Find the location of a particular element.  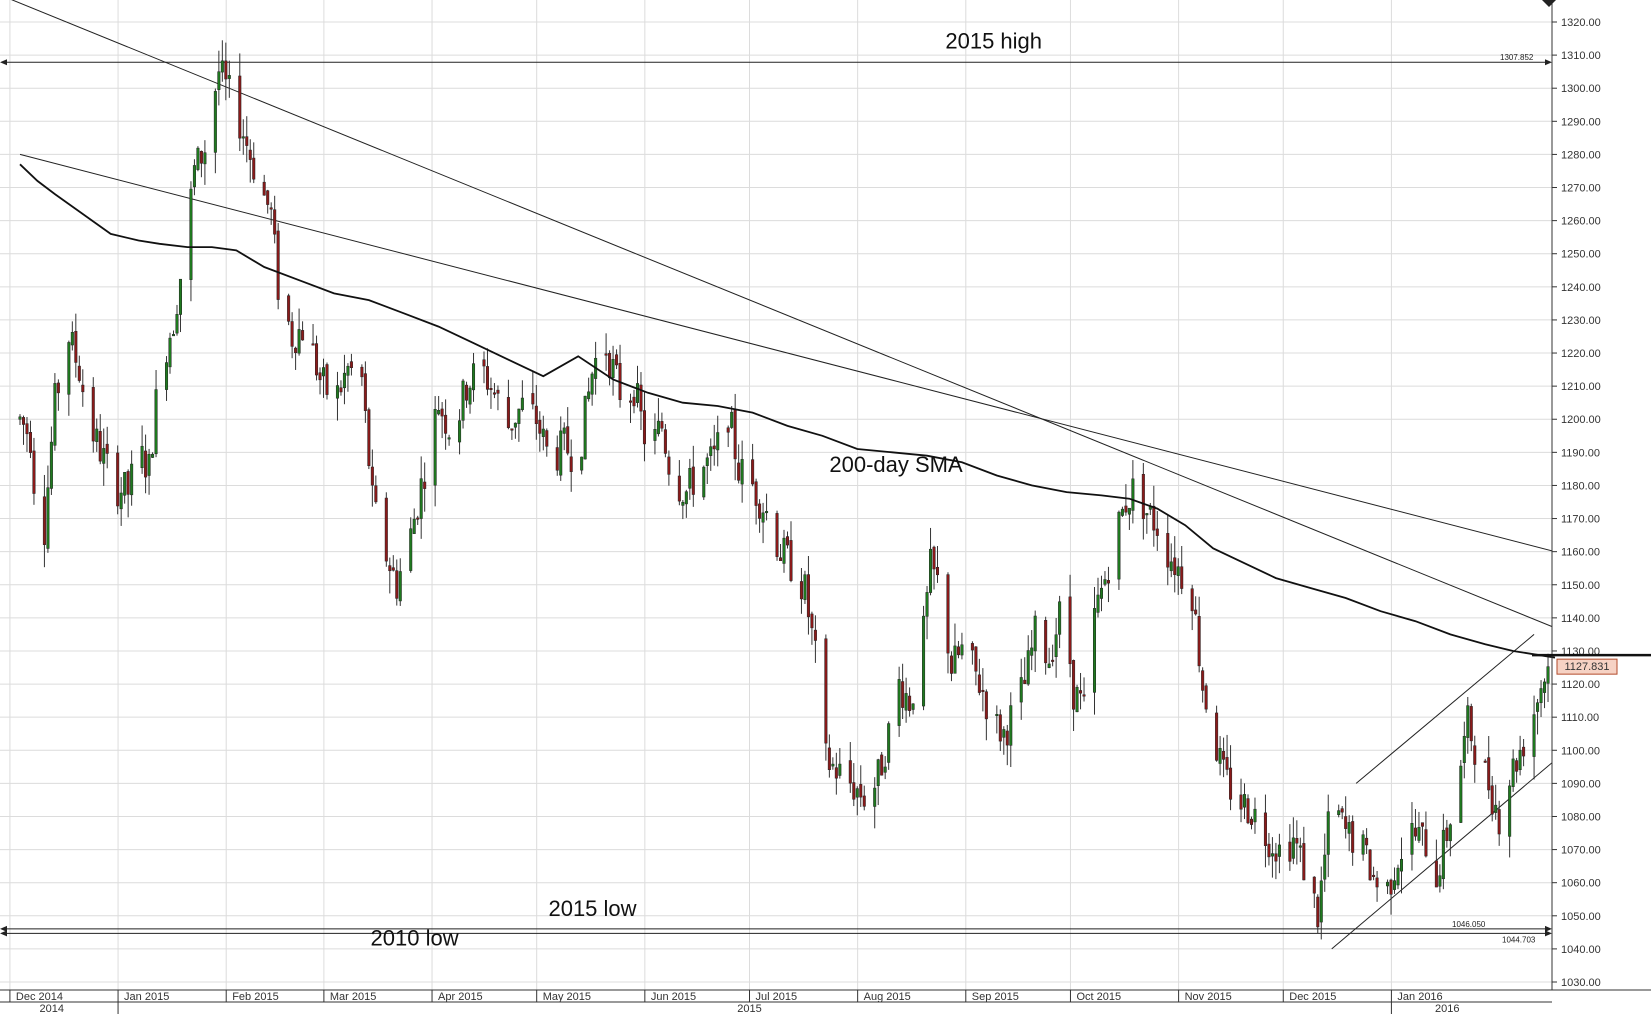

y-tick-label: 1240.00 is located at coordinates (1581, 288).